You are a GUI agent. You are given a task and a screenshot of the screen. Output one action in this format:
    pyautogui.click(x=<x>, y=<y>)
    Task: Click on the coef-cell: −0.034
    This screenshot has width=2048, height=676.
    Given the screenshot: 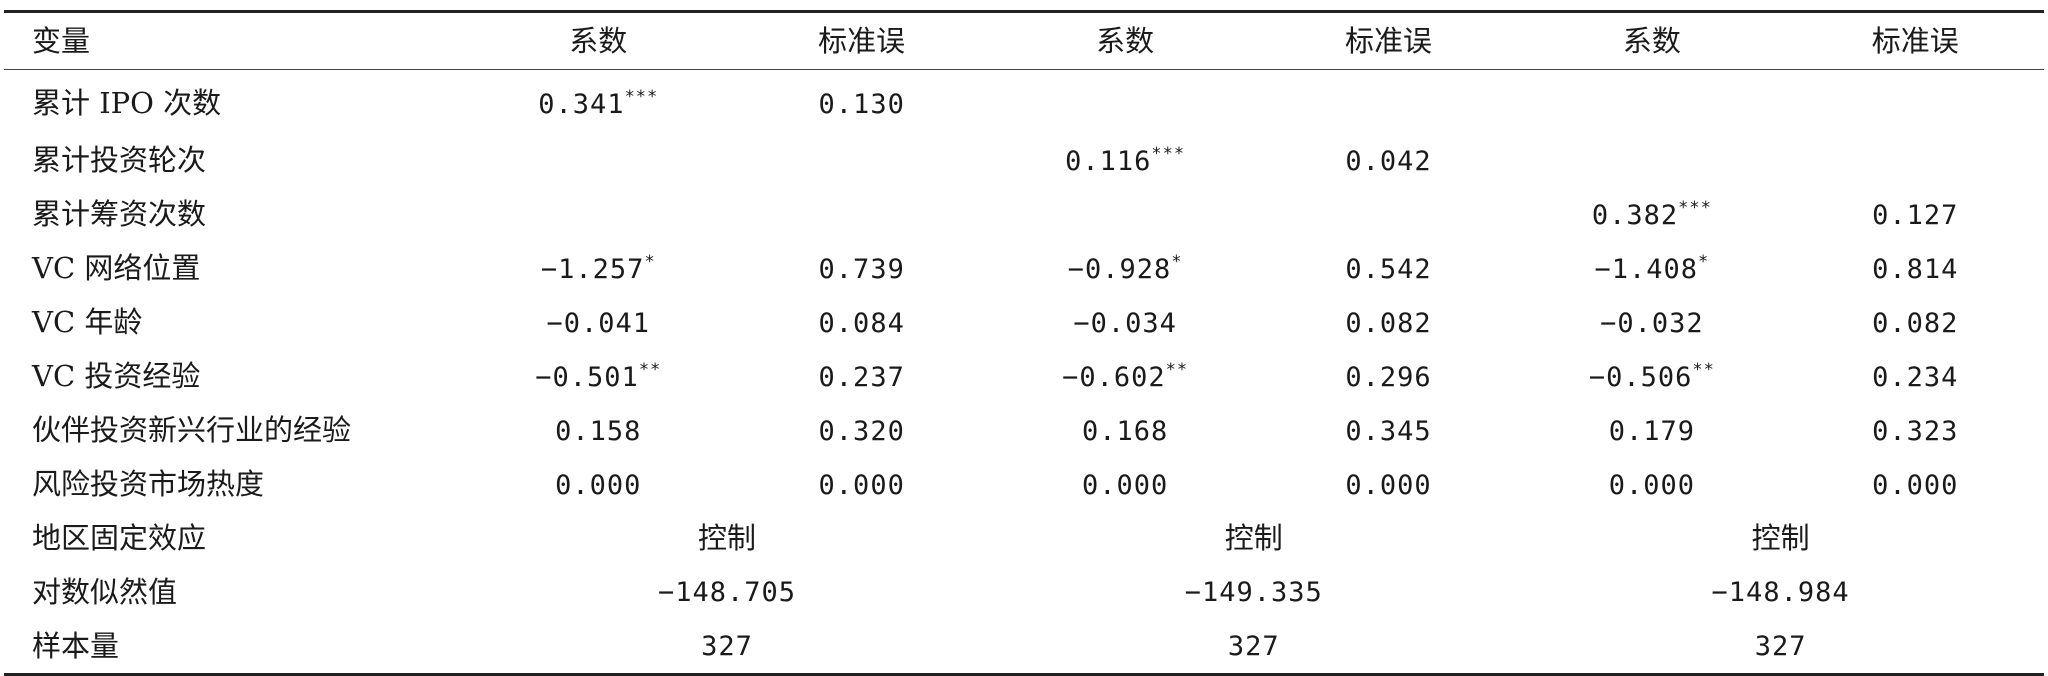 What is the action you would take?
    pyautogui.click(x=1124, y=322)
    